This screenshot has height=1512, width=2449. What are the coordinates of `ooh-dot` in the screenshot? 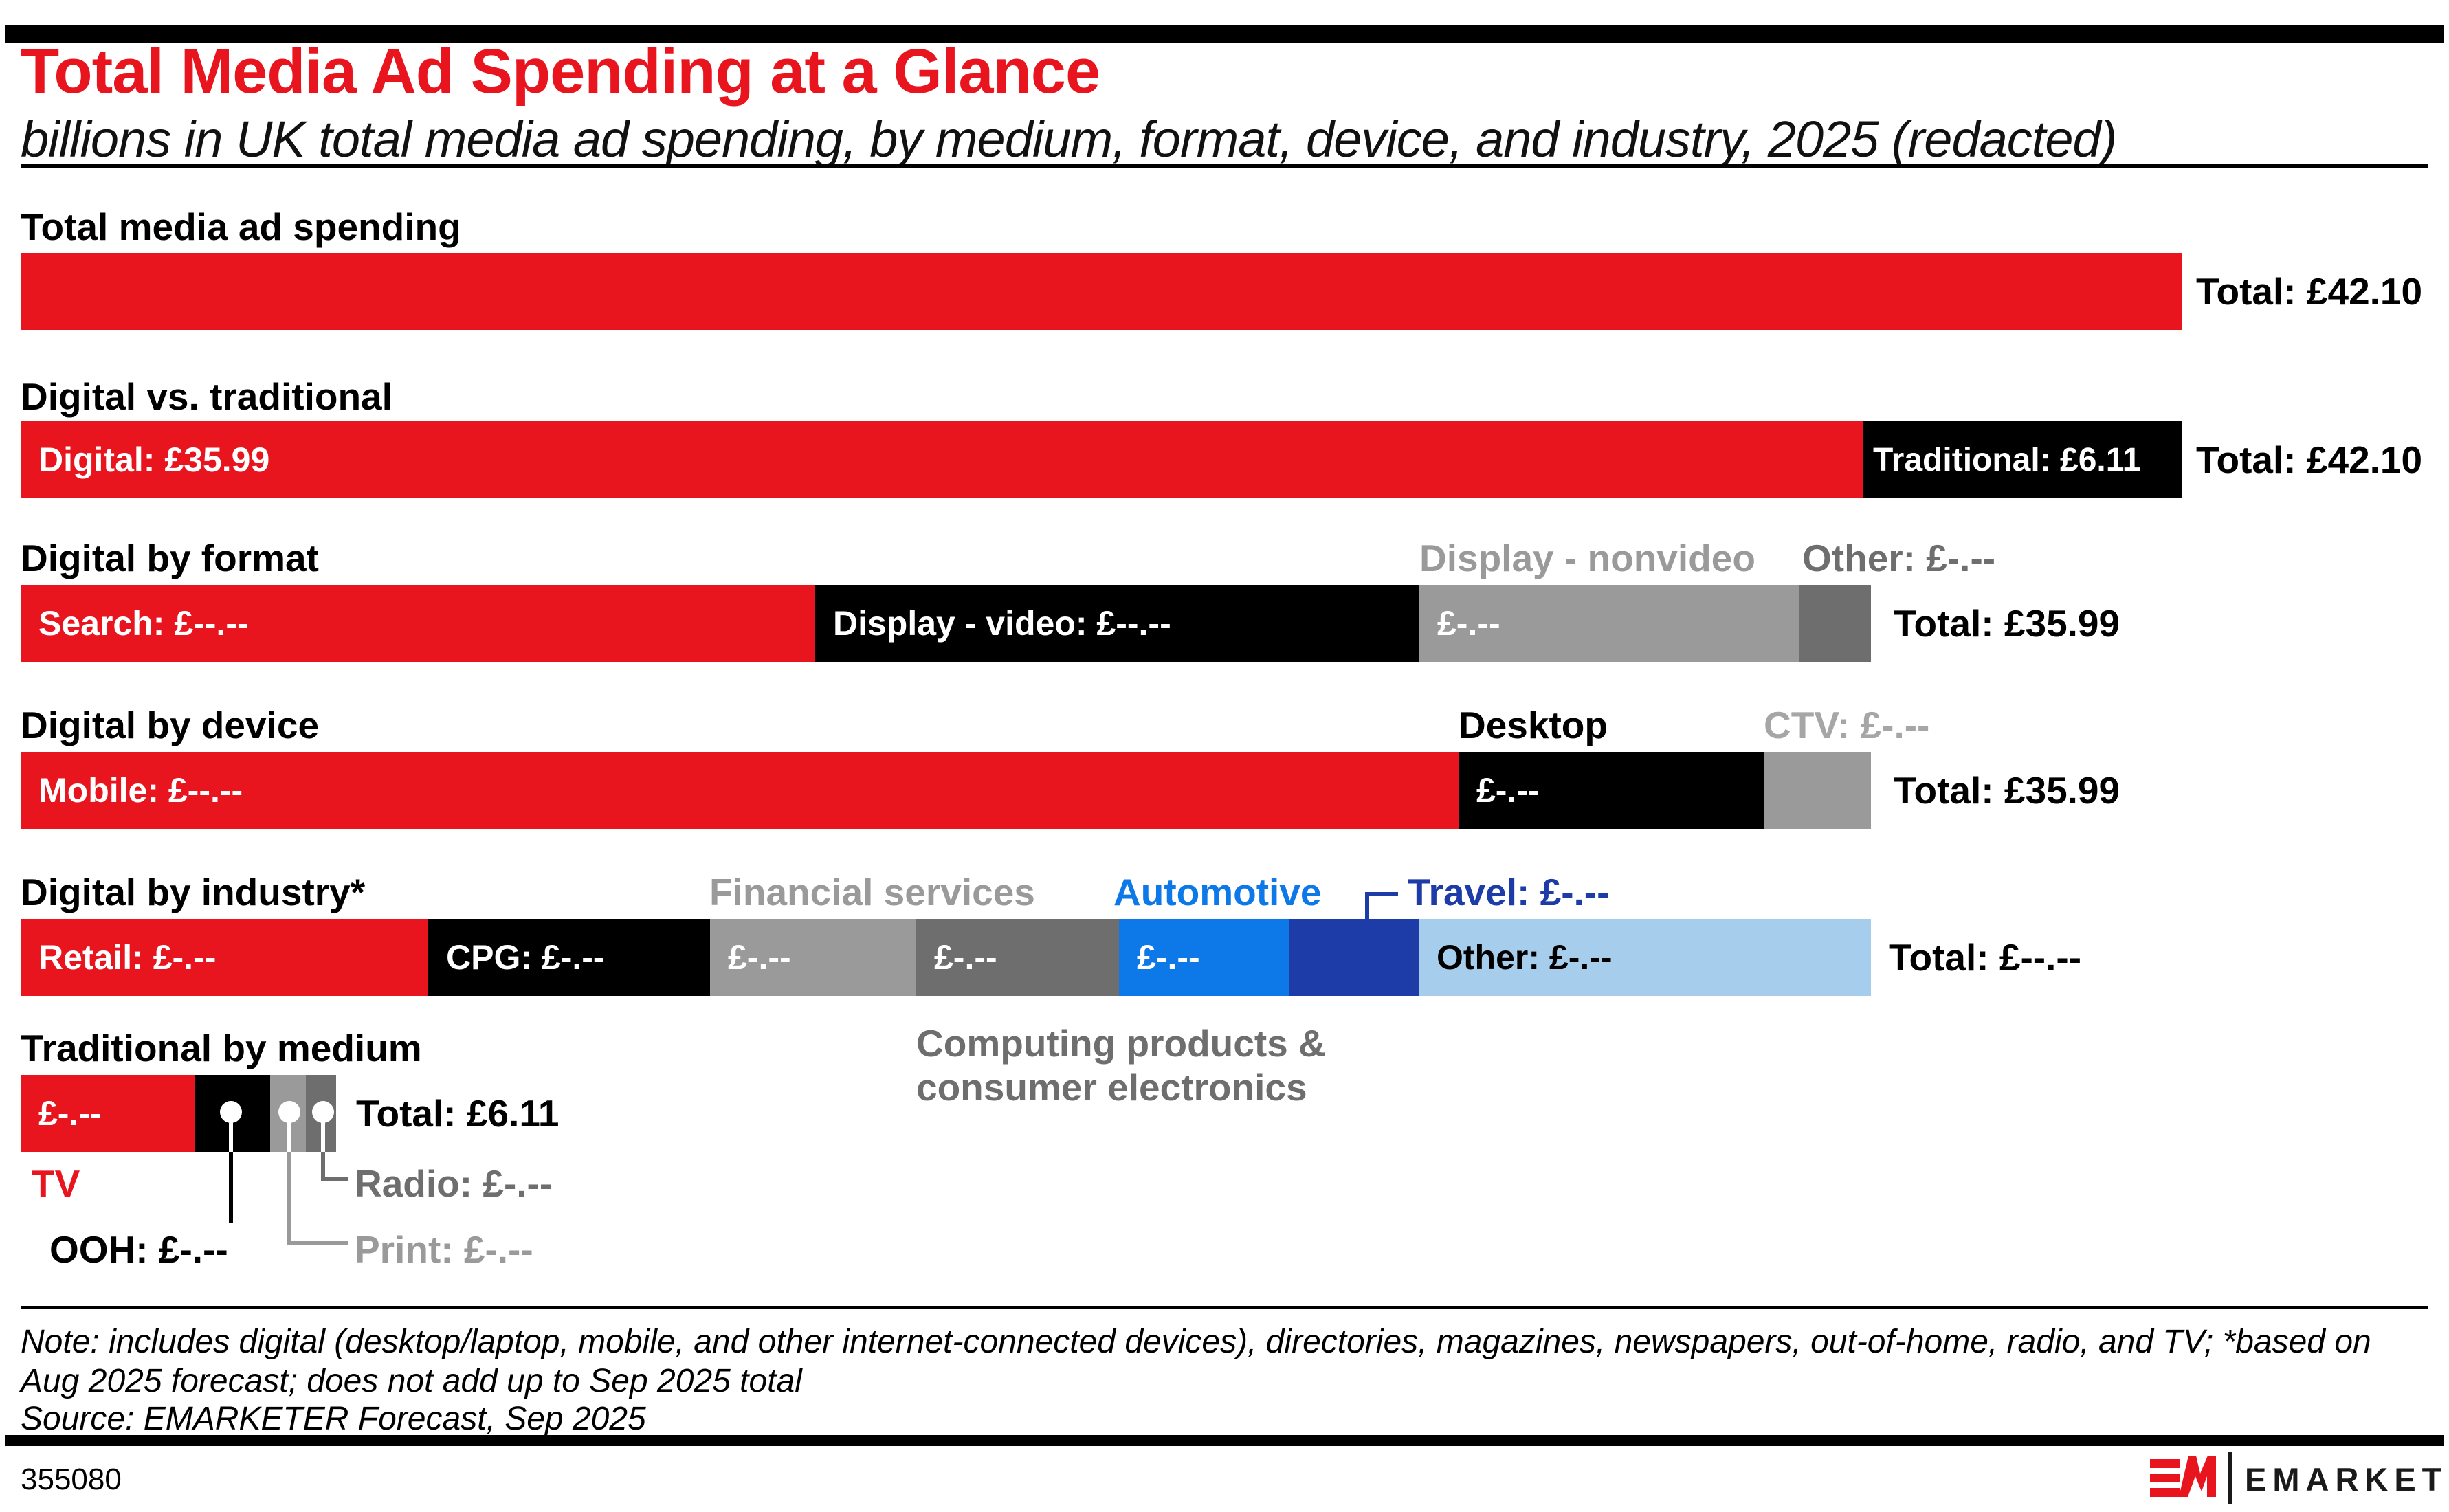 It's located at (231, 1112).